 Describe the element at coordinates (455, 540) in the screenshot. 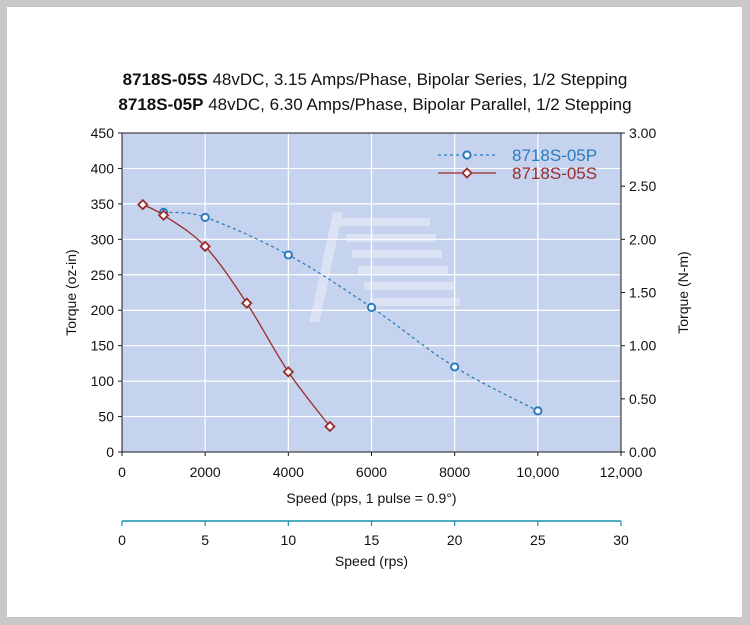

I see `secondary-tick-label: 20` at that location.